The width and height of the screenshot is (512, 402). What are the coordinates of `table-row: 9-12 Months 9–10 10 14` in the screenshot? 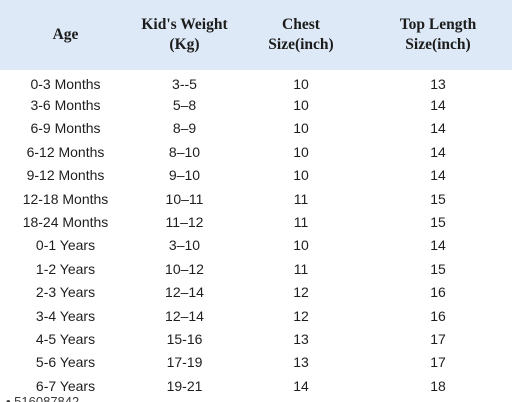 It's located at (256, 175).